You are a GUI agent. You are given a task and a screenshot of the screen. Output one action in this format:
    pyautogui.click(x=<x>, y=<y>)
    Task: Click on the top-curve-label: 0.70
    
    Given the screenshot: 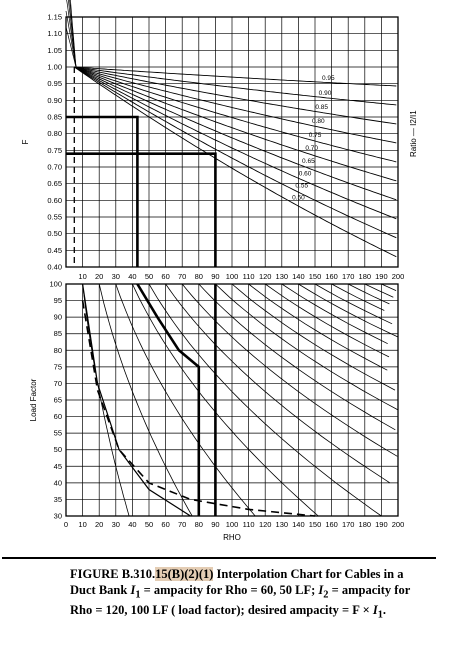 What is the action you would take?
    pyautogui.click(x=311, y=148)
    